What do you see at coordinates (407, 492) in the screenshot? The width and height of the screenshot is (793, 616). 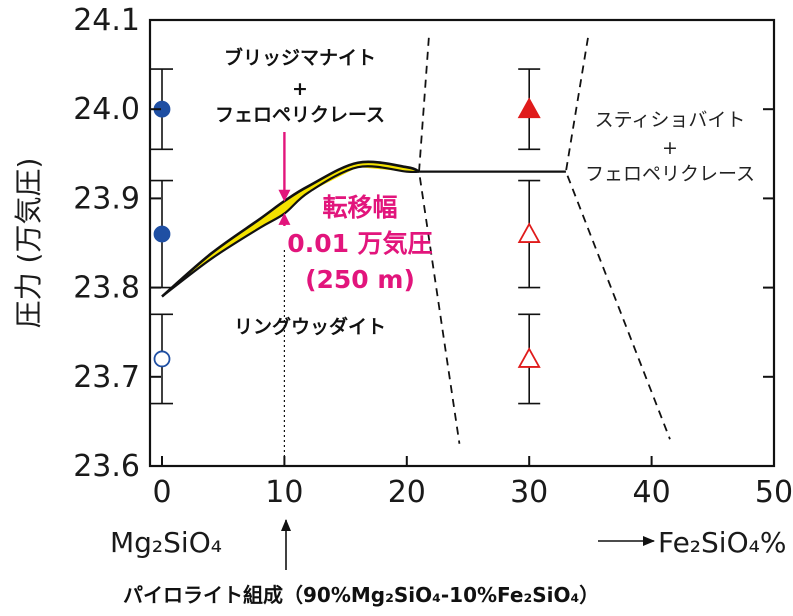 I see `x-tick-label: 20` at bounding box center [407, 492].